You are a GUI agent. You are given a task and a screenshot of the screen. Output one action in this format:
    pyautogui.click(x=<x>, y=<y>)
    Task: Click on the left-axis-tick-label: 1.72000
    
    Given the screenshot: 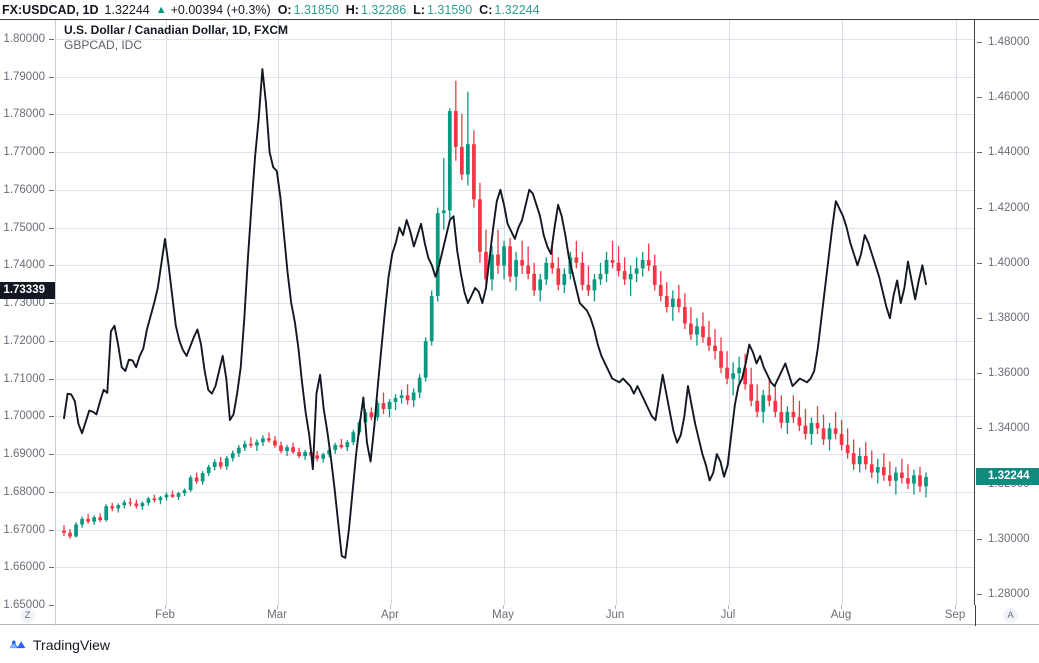 What is the action you would take?
    pyautogui.click(x=24, y=340)
    